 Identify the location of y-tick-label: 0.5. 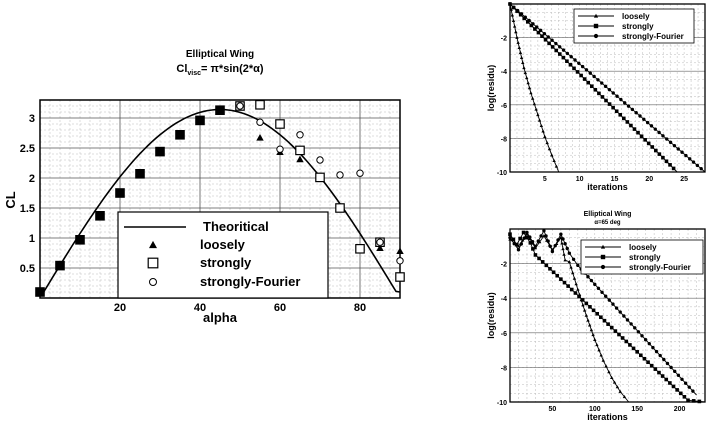
(27, 269).